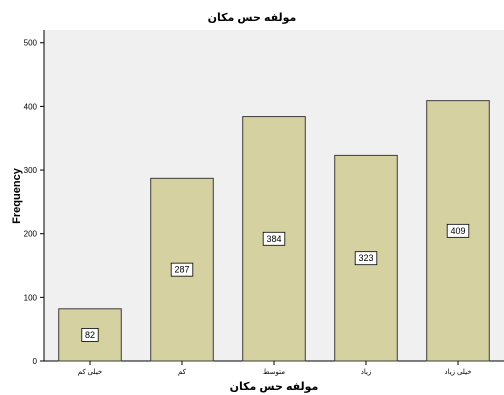 The image size is (504, 395). What do you see at coordinates (31, 297) in the screenshot?
I see `y-tick-label: 100` at bounding box center [31, 297].